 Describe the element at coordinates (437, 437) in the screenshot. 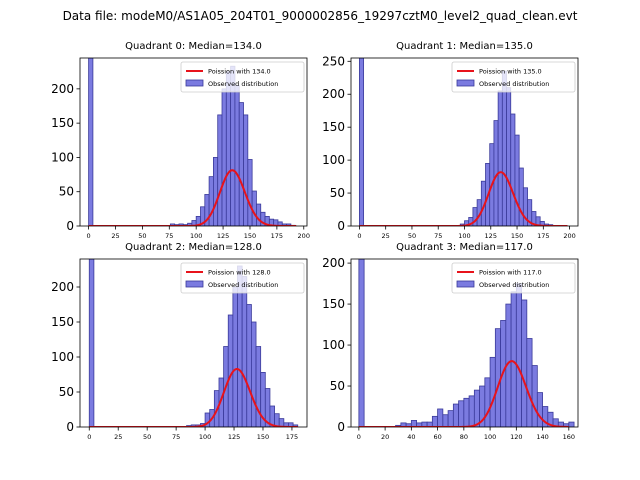

I see `x-tick-label: 60` at that location.